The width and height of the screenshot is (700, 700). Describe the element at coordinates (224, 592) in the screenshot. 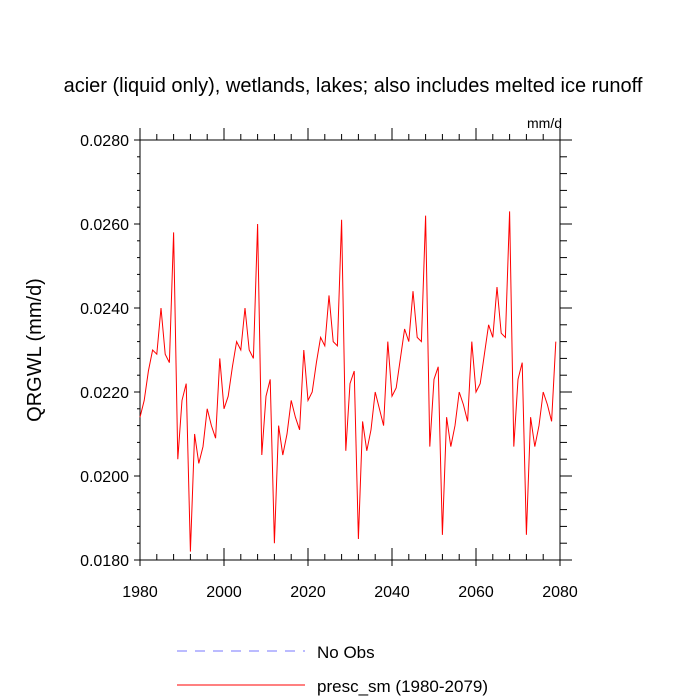

I see `x-tick-label: 2000` at that location.